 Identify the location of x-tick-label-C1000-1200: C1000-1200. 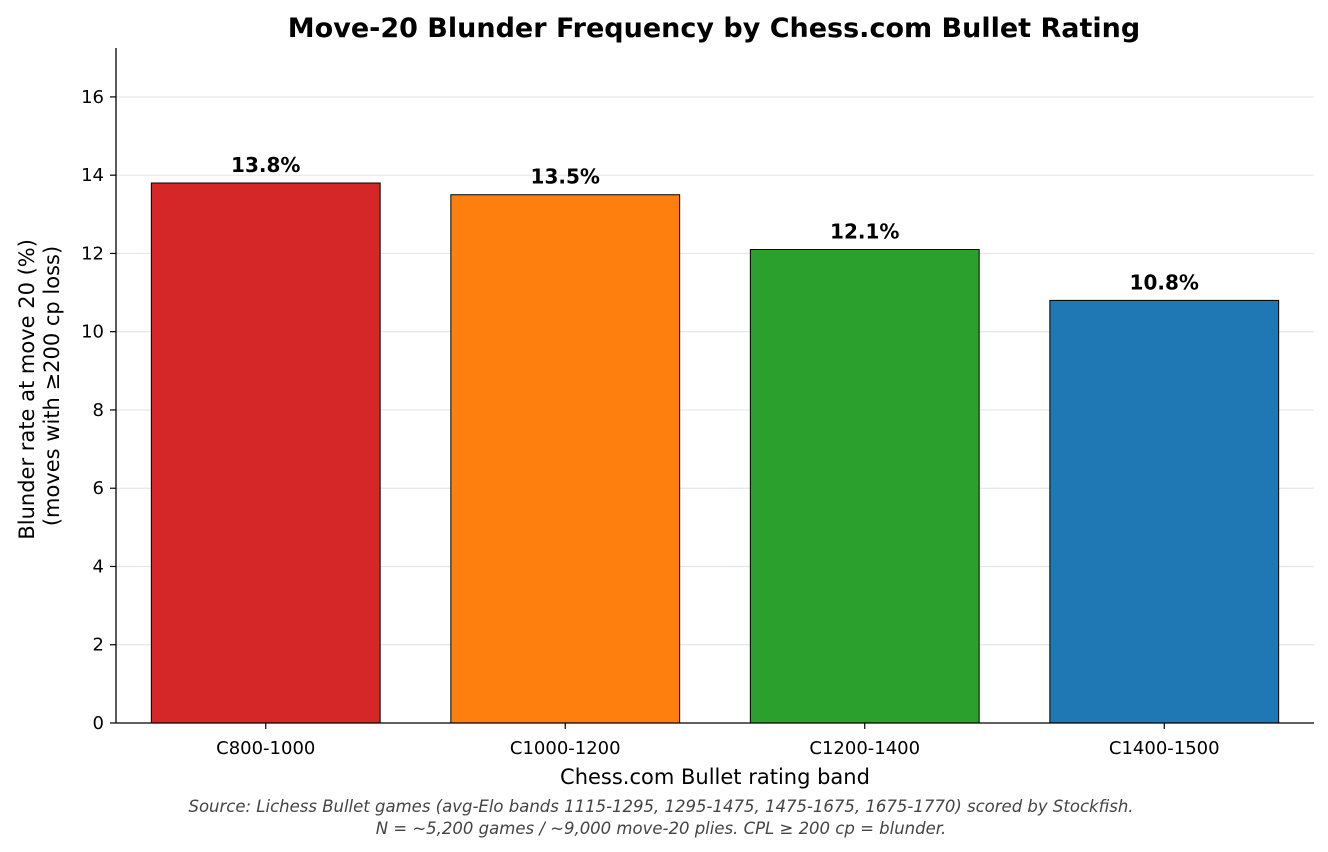
(565, 748).